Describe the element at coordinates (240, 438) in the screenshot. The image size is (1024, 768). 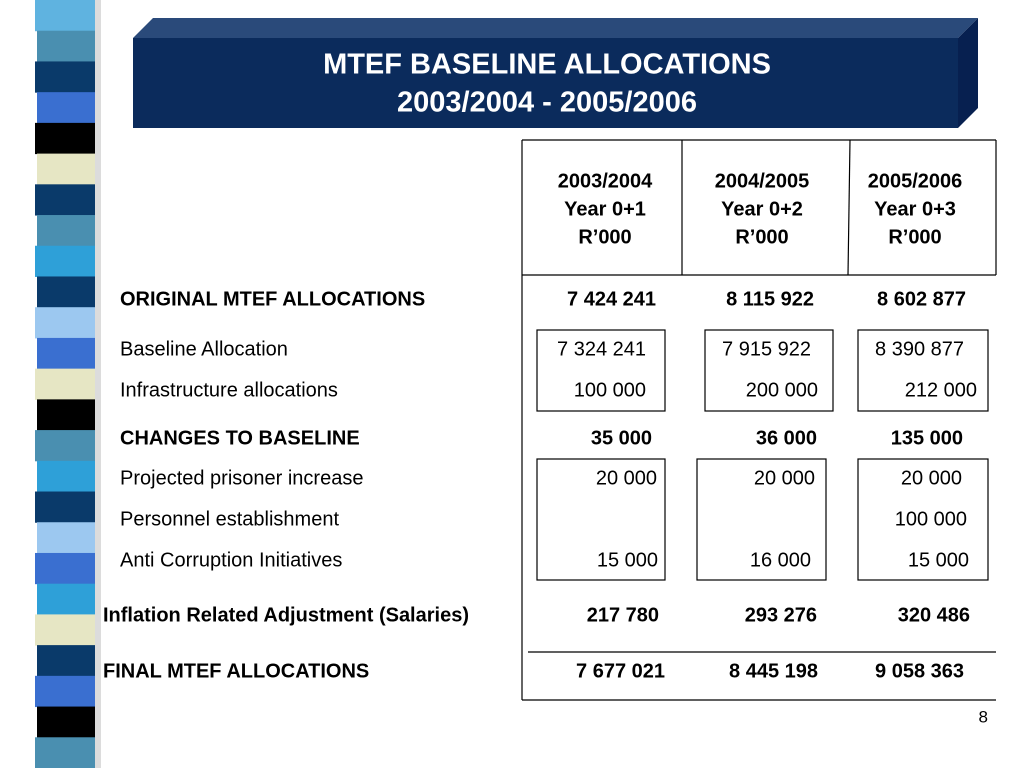
I see `row-label: CHANGES TO BASELINE` at that location.